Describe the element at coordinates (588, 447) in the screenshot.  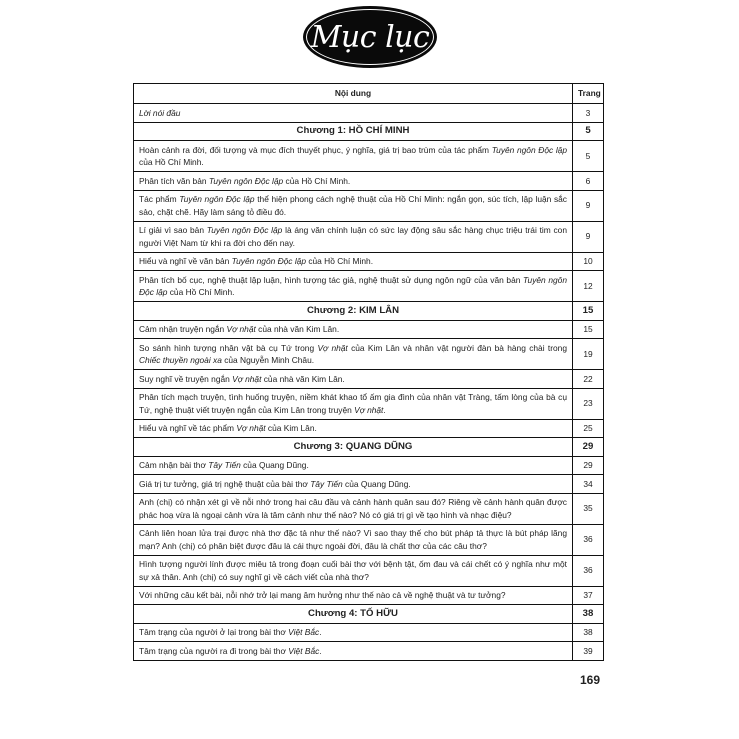
I see `page-ref: 29` at that location.